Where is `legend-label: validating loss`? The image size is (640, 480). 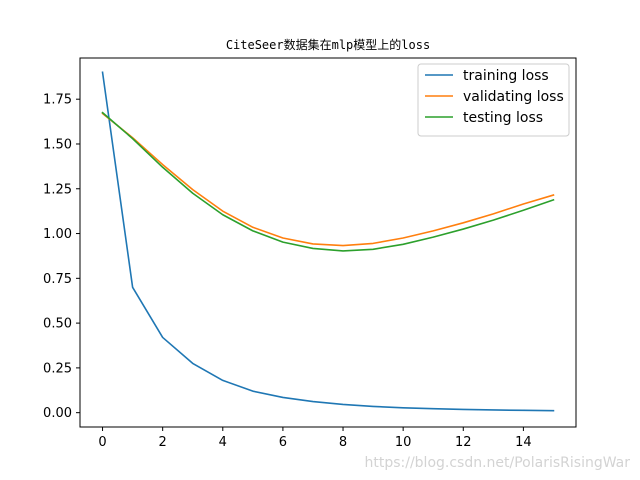
legend-label: validating loss is located at coordinates (513, 97).